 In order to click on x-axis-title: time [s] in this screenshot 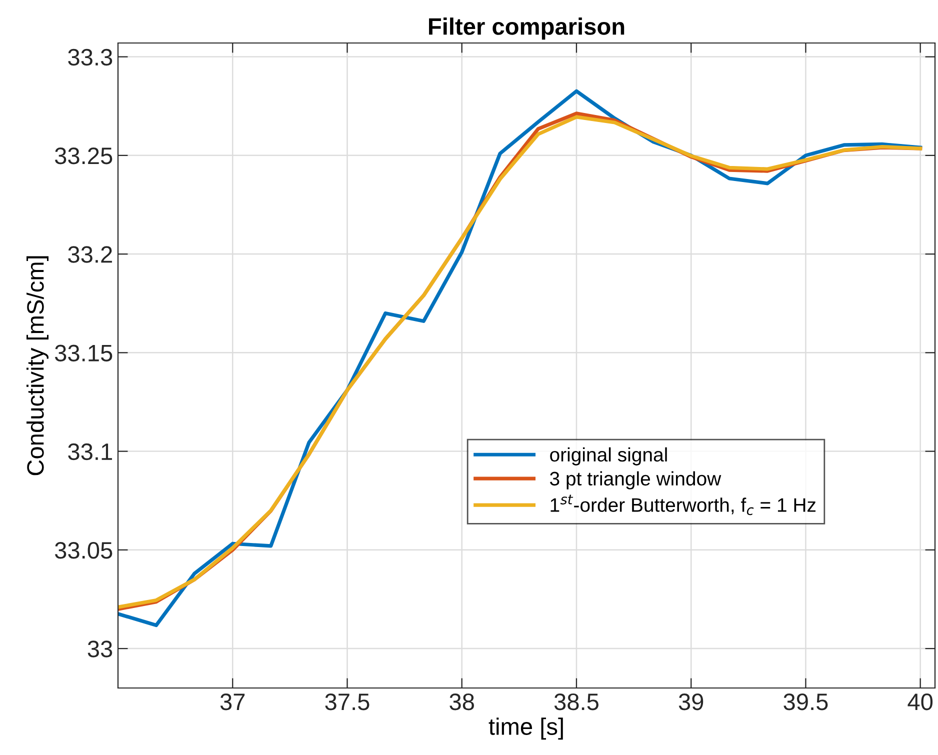, I will do `click(525, 729)`.